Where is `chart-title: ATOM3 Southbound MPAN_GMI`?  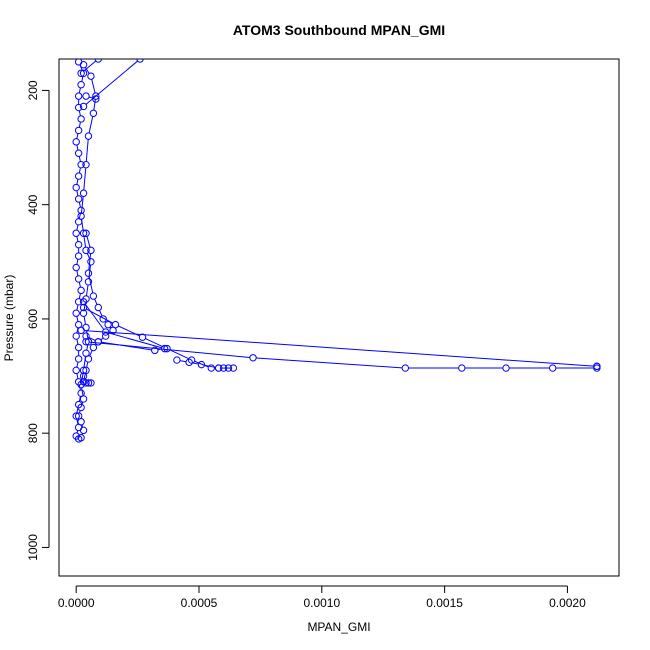
chart-title: ATOM3 Southbound MPAN_GMI is located at coordinates (339, 30).